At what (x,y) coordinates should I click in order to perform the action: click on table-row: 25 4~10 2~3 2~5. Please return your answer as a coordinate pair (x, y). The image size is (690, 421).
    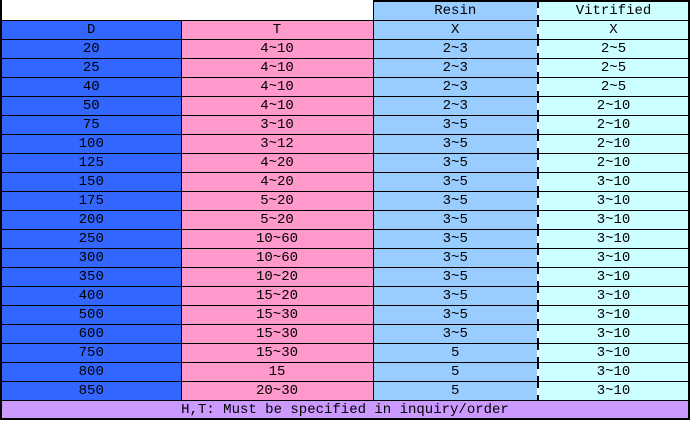
    Looking at the image, I should click on (345, 68).